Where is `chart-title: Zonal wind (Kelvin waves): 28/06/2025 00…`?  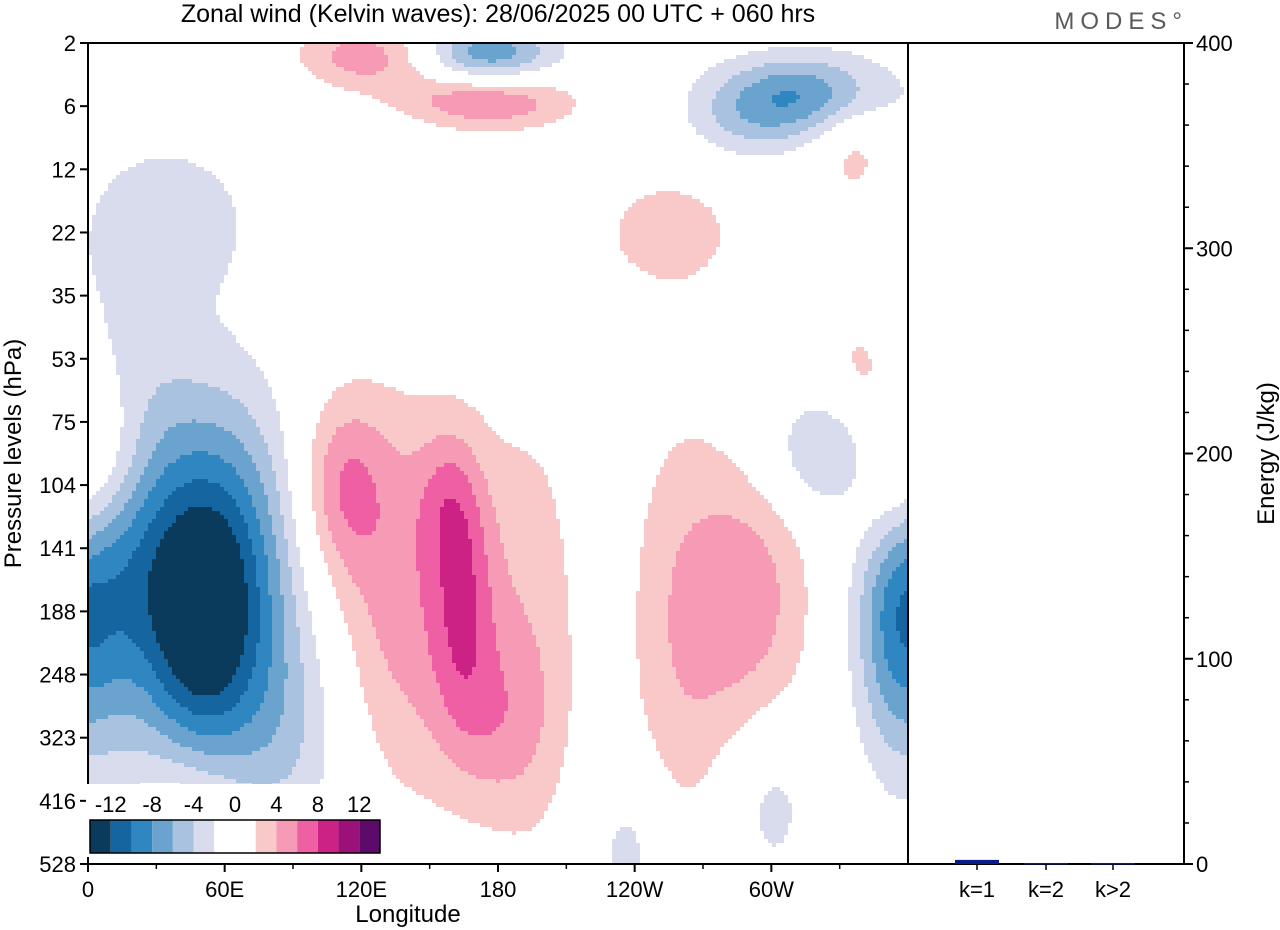 chart-title: Zonal wind (Kelvin waves): 28/06/2025 00… is located at coordinates (498, 14).